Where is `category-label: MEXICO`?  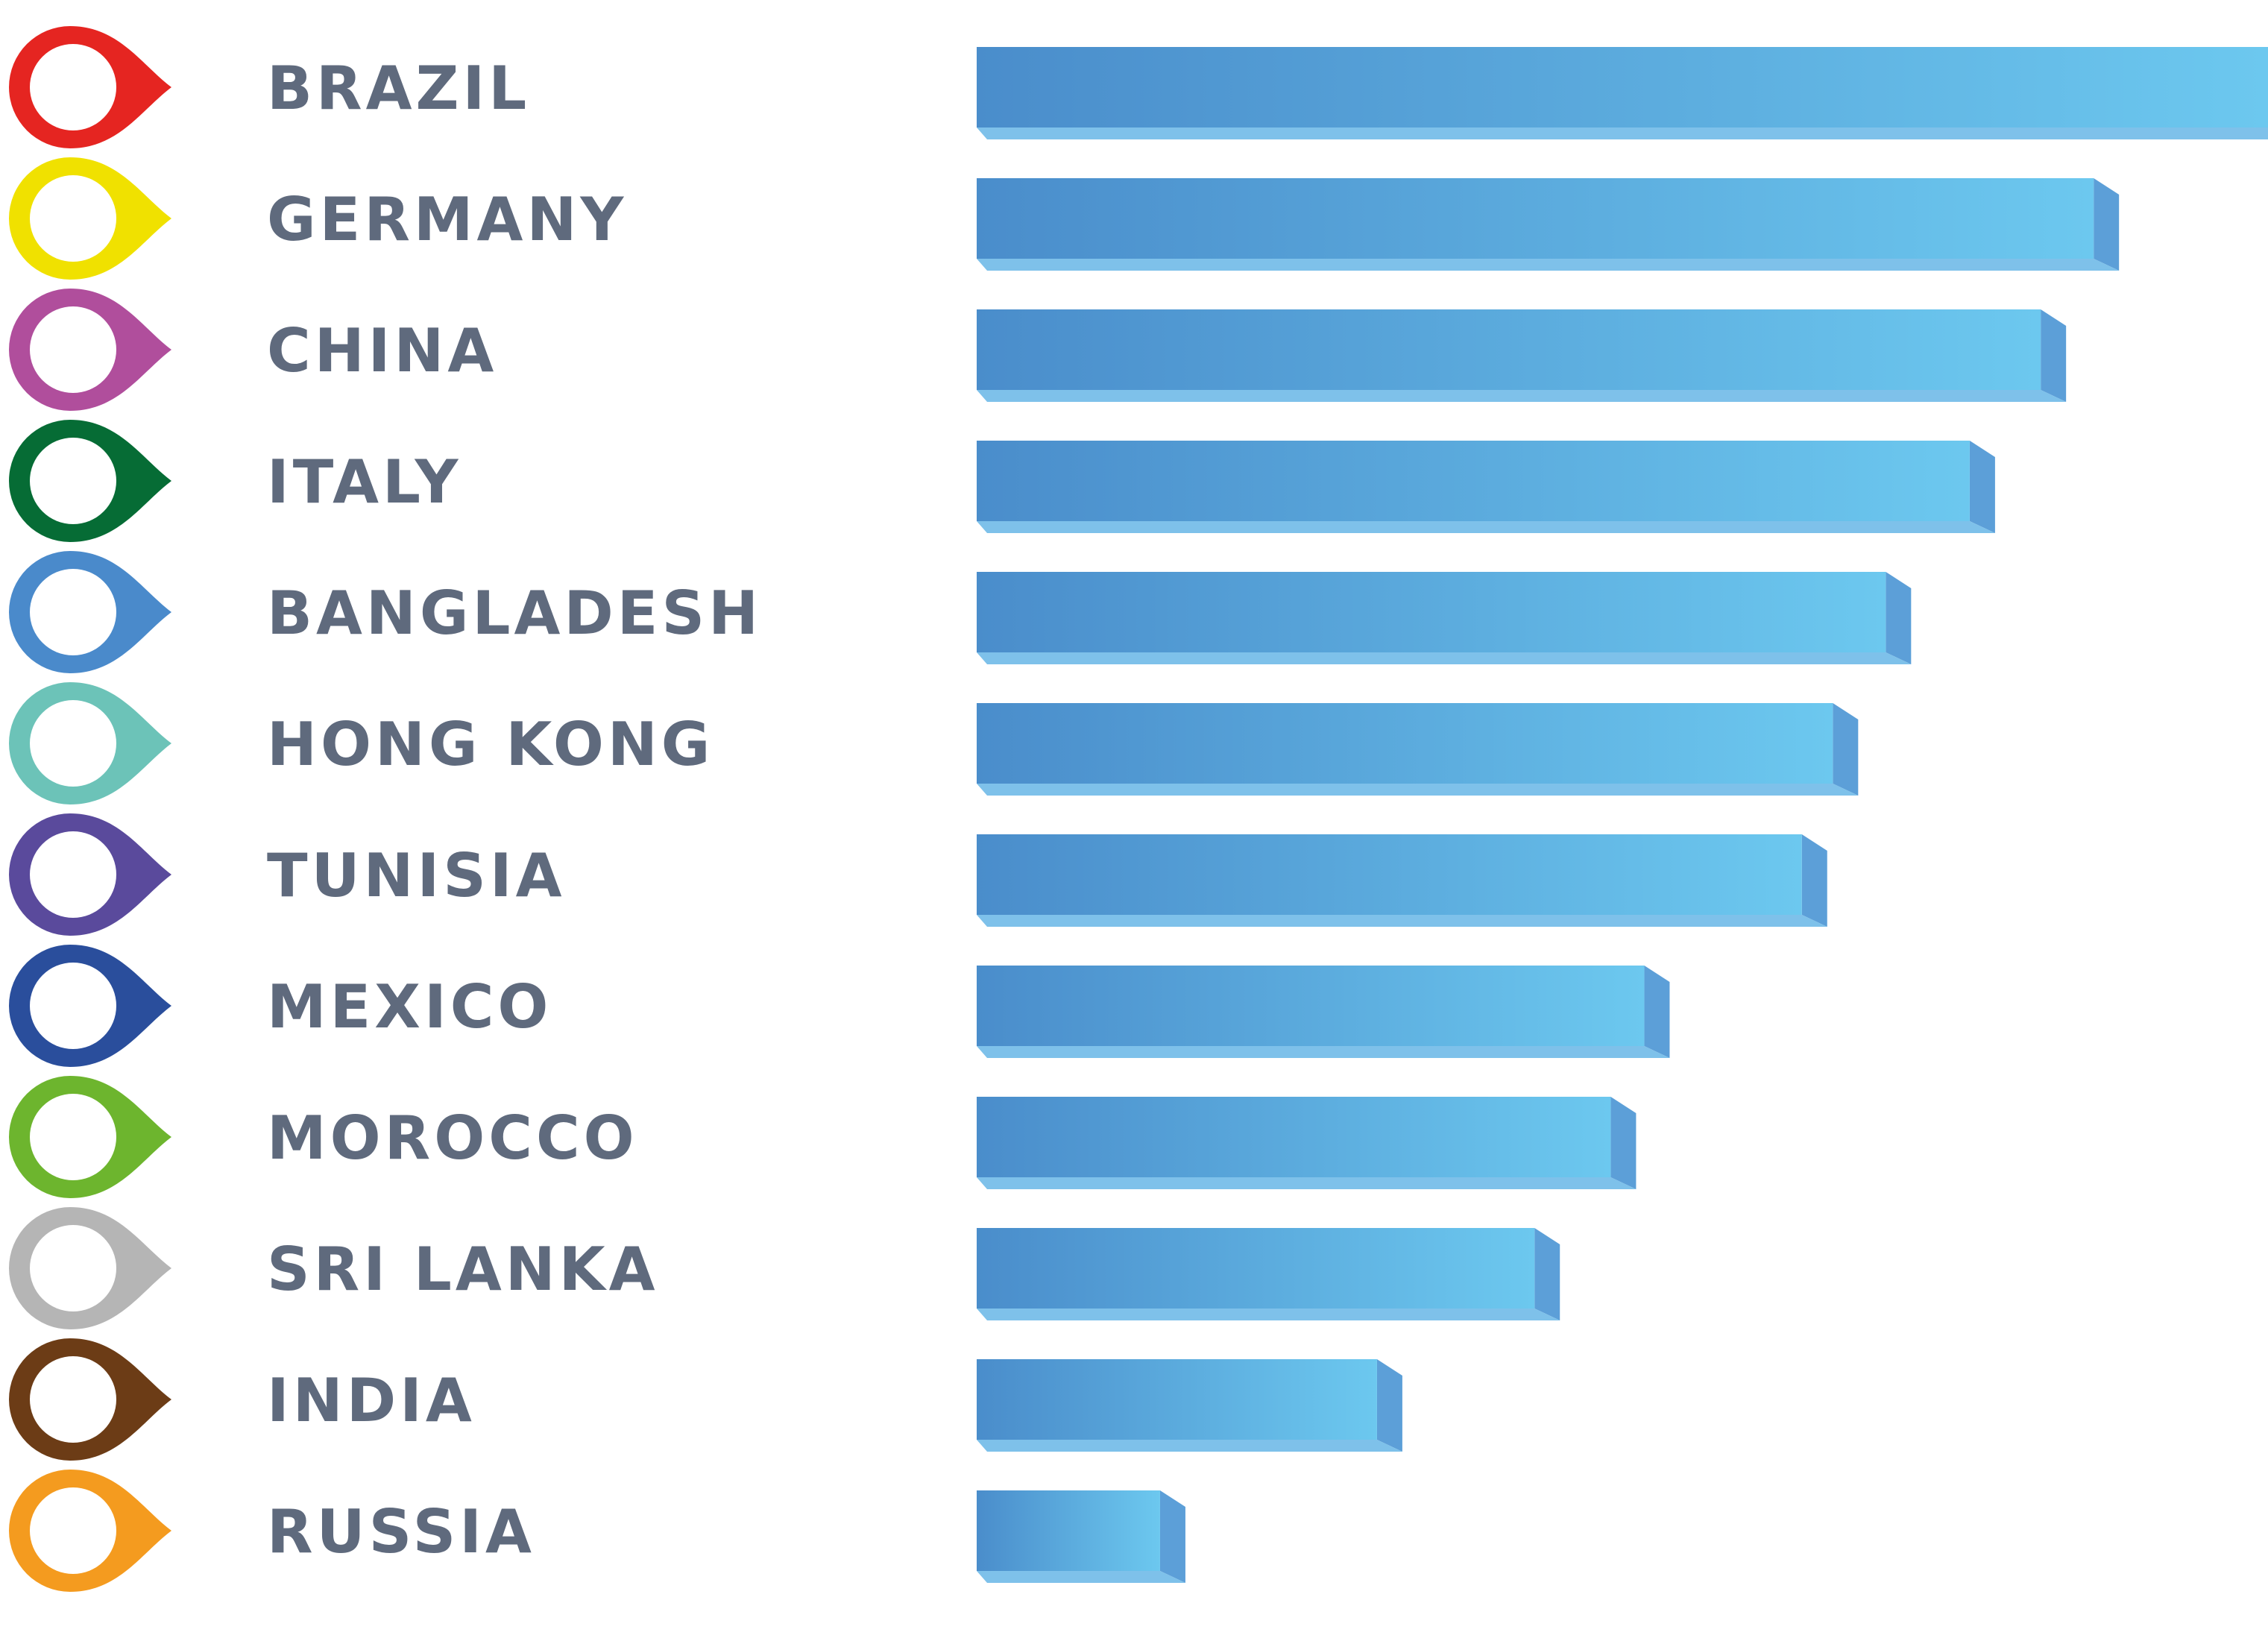 category-label: MEXICO is located at coordinates (409, 1007).